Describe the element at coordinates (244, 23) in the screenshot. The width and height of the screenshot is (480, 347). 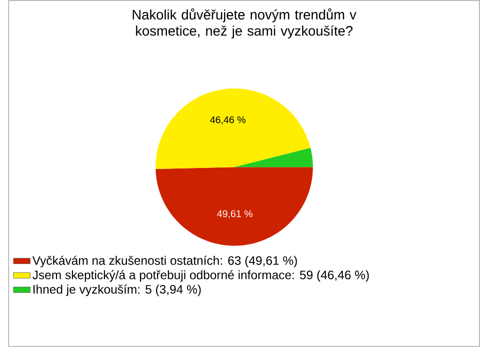
I see `chart-title: Nakolik důvěřujete novým trendům v kosmetice, než je sami vyzkoušíte?` at that location.